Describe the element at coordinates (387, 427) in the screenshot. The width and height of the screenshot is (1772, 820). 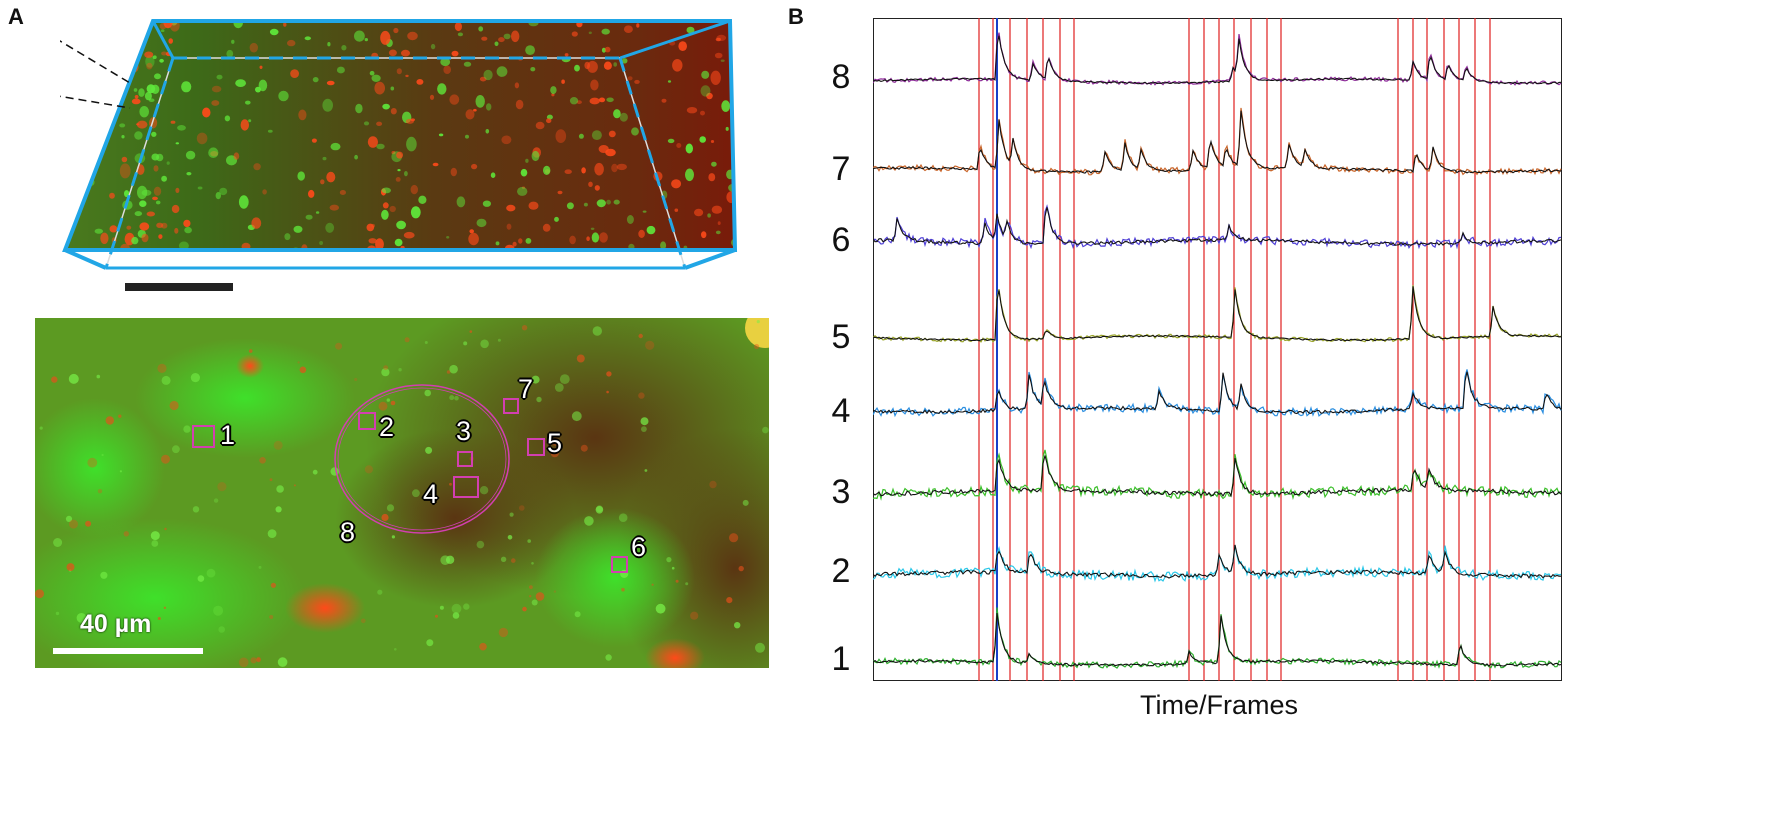
I see `roi-label-2: 2` at that location.